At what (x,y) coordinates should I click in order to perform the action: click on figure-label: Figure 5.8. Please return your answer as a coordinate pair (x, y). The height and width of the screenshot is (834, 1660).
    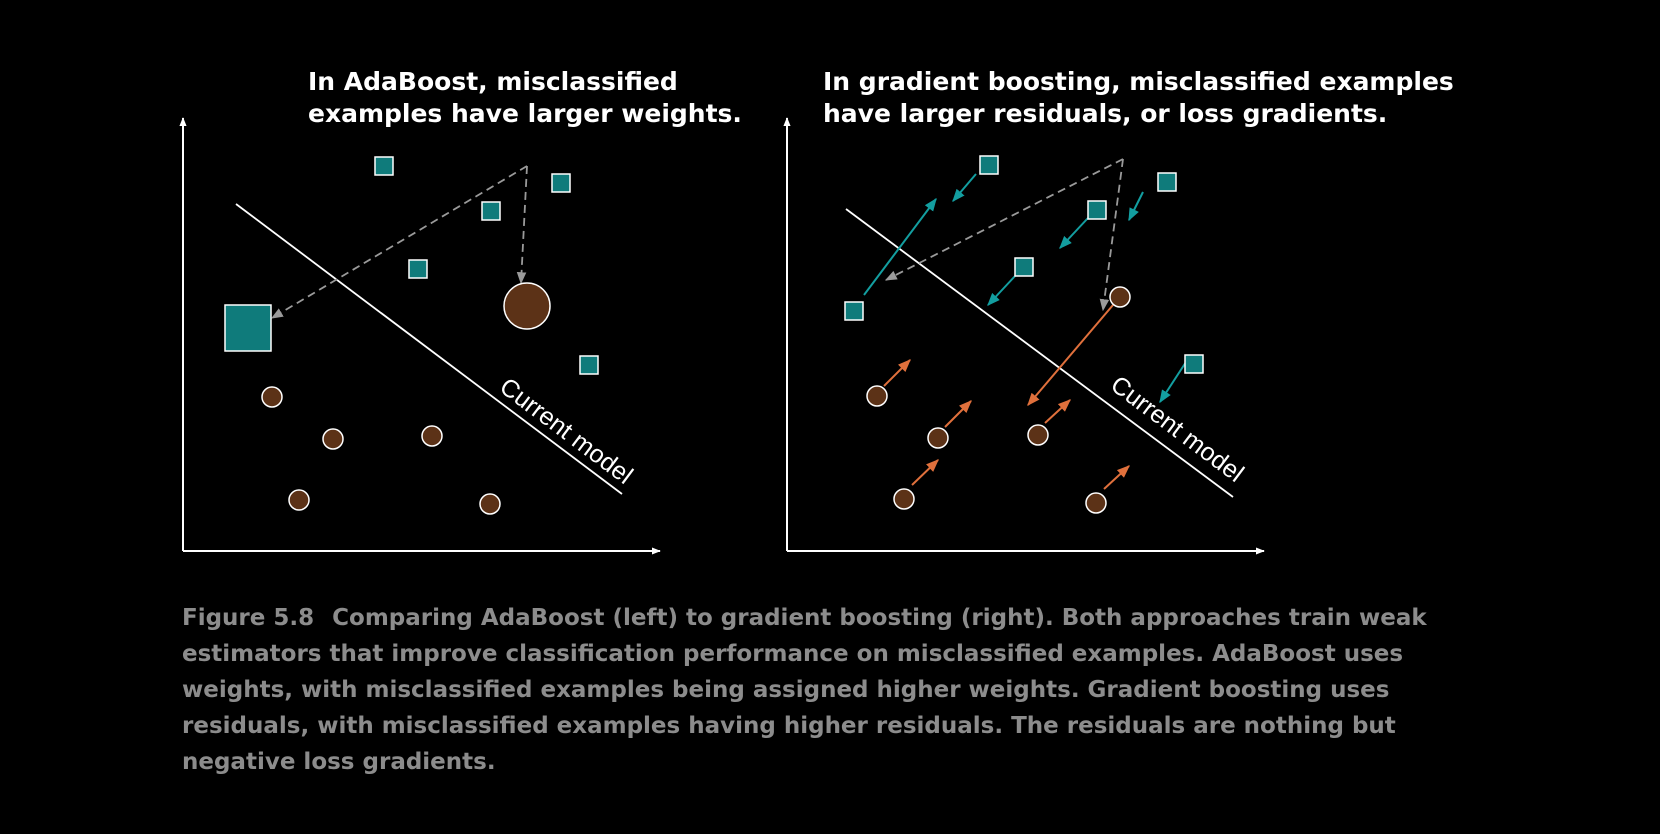
    Looking at the image, I should click on (248, 618).